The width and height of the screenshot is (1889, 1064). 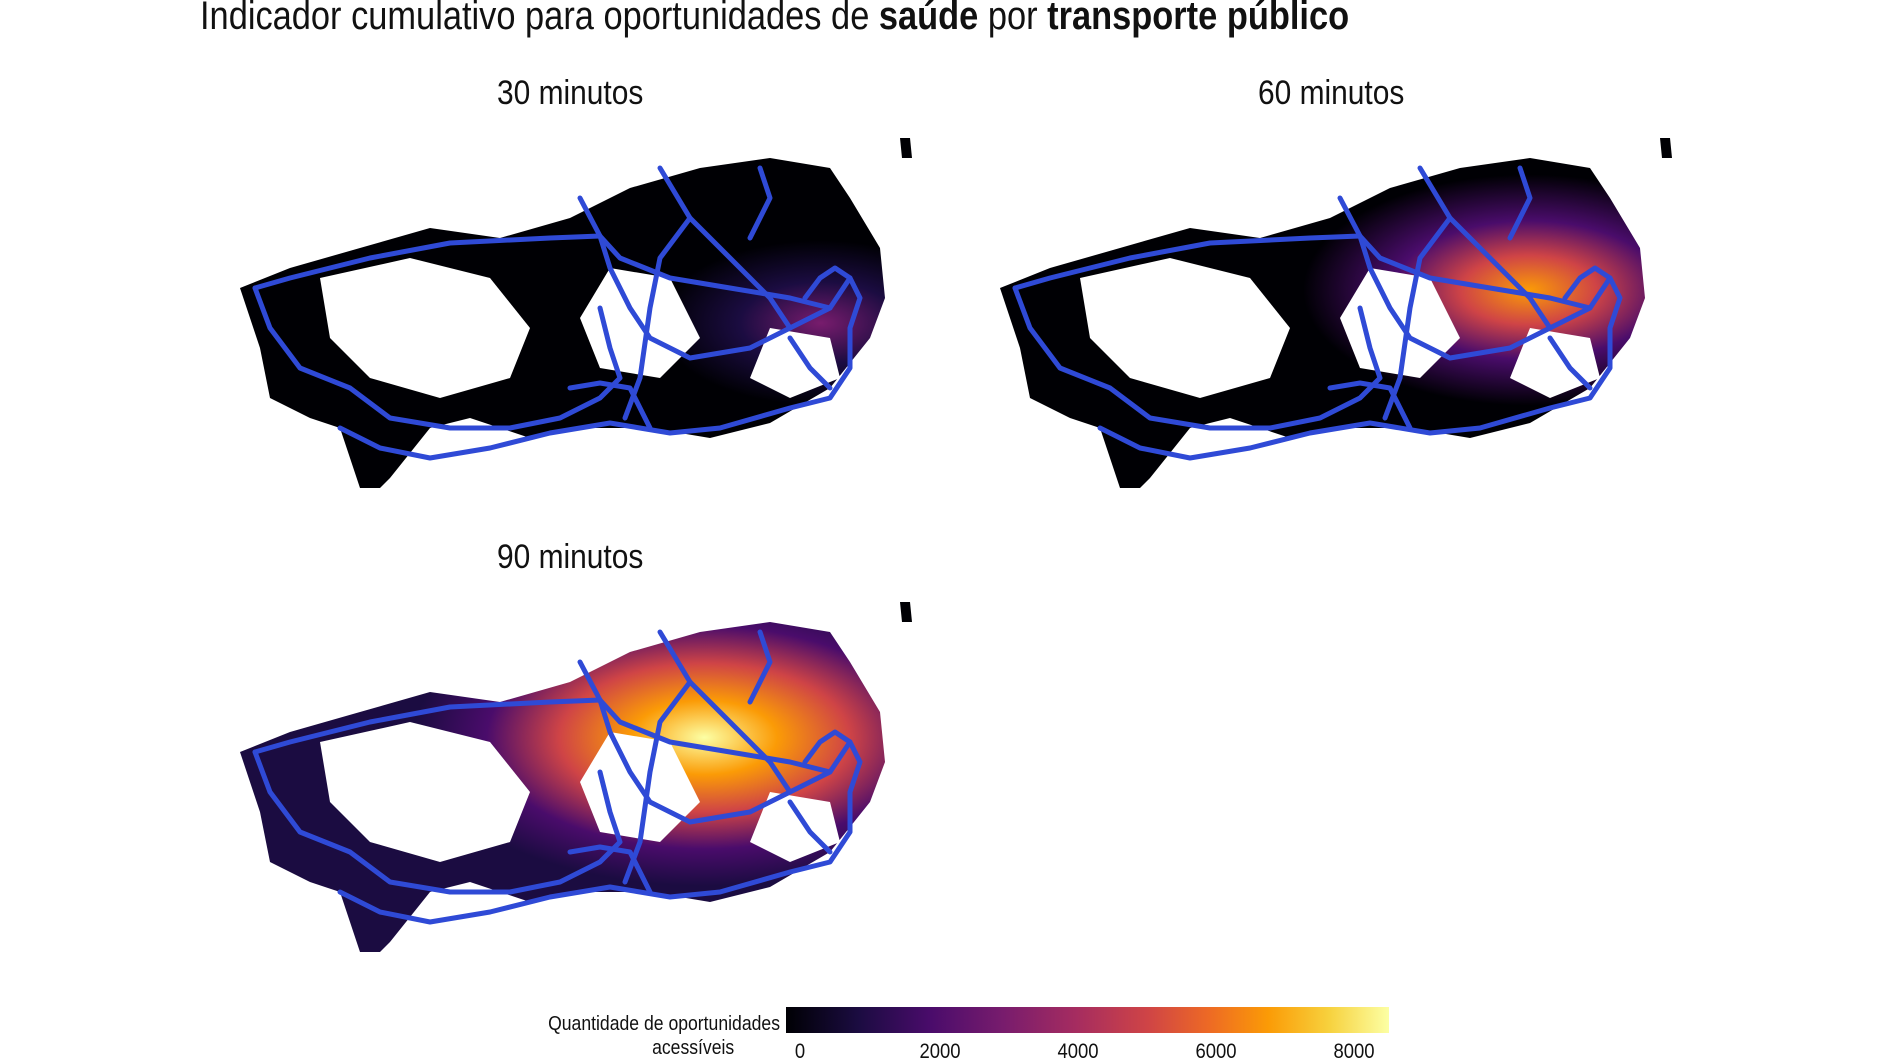 What do you see at coordinates (570, 557) in the screenshot?
I see `panel-title-90: 90 minutos` at bounding box center [570, 557].